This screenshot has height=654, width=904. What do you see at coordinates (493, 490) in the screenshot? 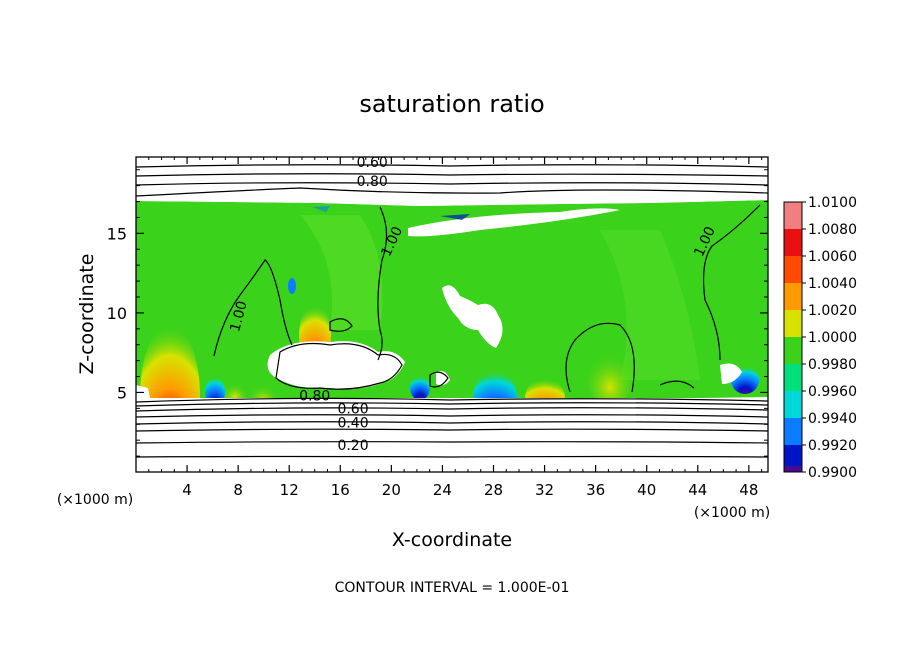
I see `x-tick-label: 28` at bounding box center [493, 490].